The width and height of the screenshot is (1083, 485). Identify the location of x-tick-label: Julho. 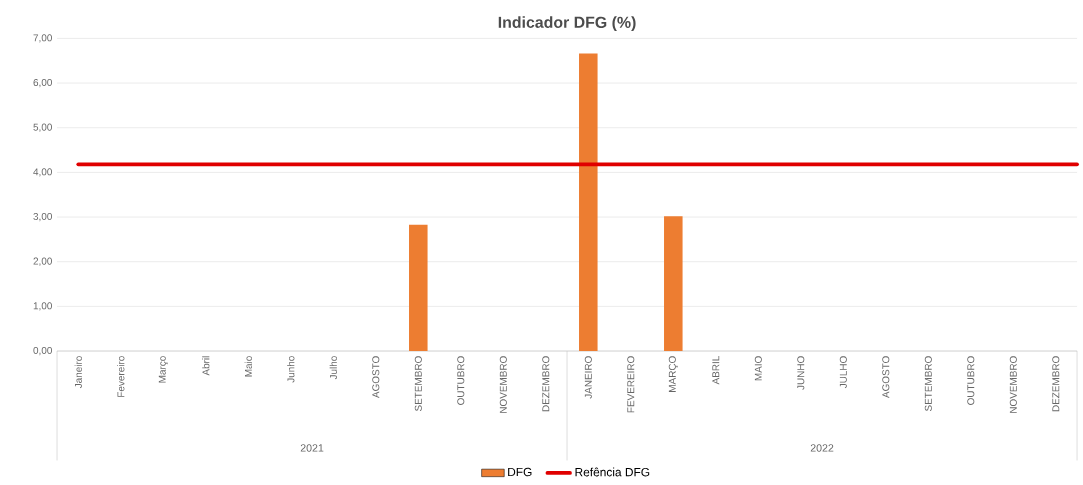
(333, 368).